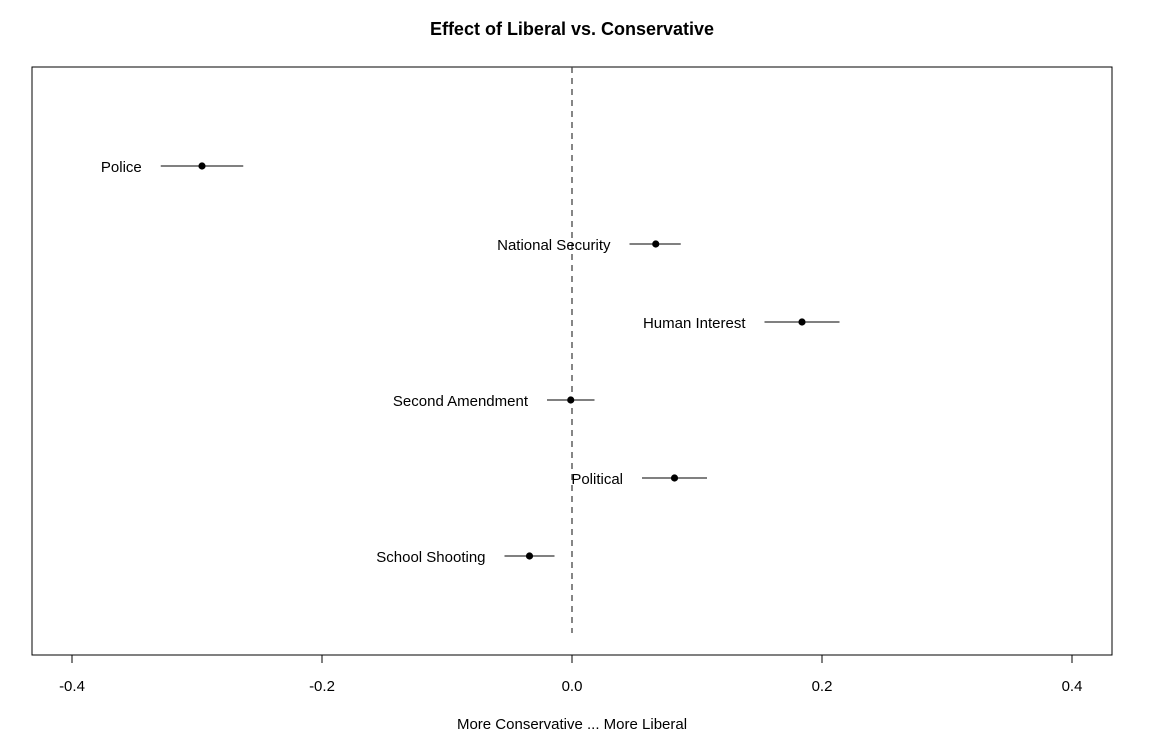 The height and width of the screenshot is (739, 1152). What do you see at coordinates (572, 29) in the screenshot?
I see `chart-title: Effect of Liberal vs. Conservative` at bounding box center [572, 29].